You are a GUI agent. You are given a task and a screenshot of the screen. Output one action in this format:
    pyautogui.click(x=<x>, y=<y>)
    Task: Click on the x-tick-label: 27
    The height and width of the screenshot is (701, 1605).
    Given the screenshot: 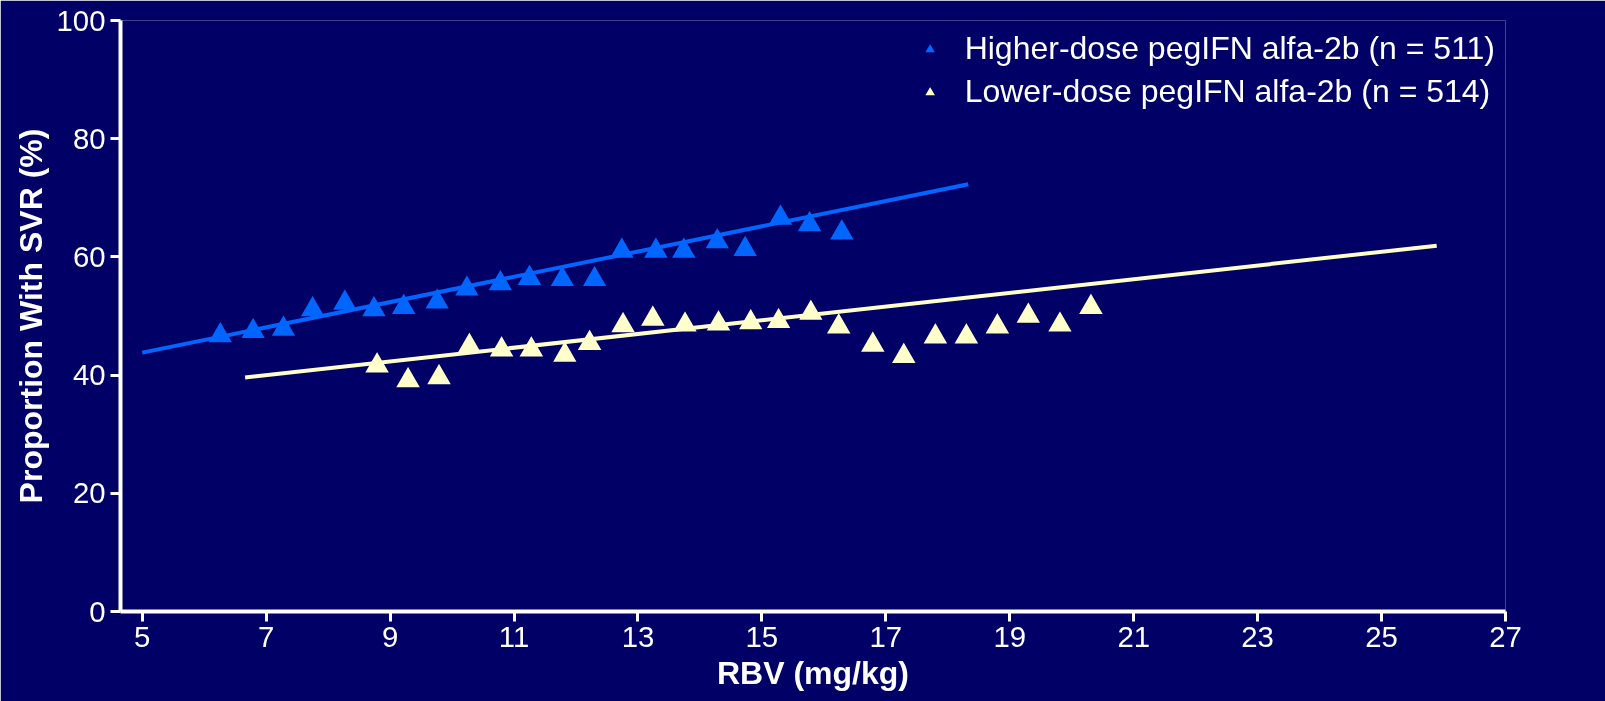 What is the action you would take?
    pyautogui.click(x=1505, y=636)
    